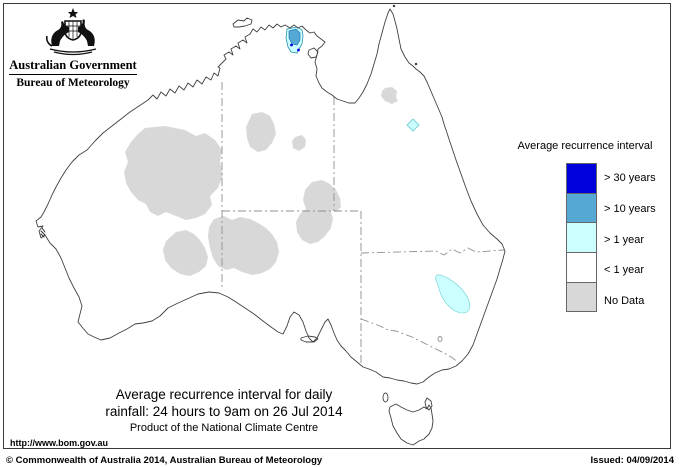  Describe the element at coordinates (585, 146) in the screenshot. I see `legend-title: Average recurrence interval` at that location.